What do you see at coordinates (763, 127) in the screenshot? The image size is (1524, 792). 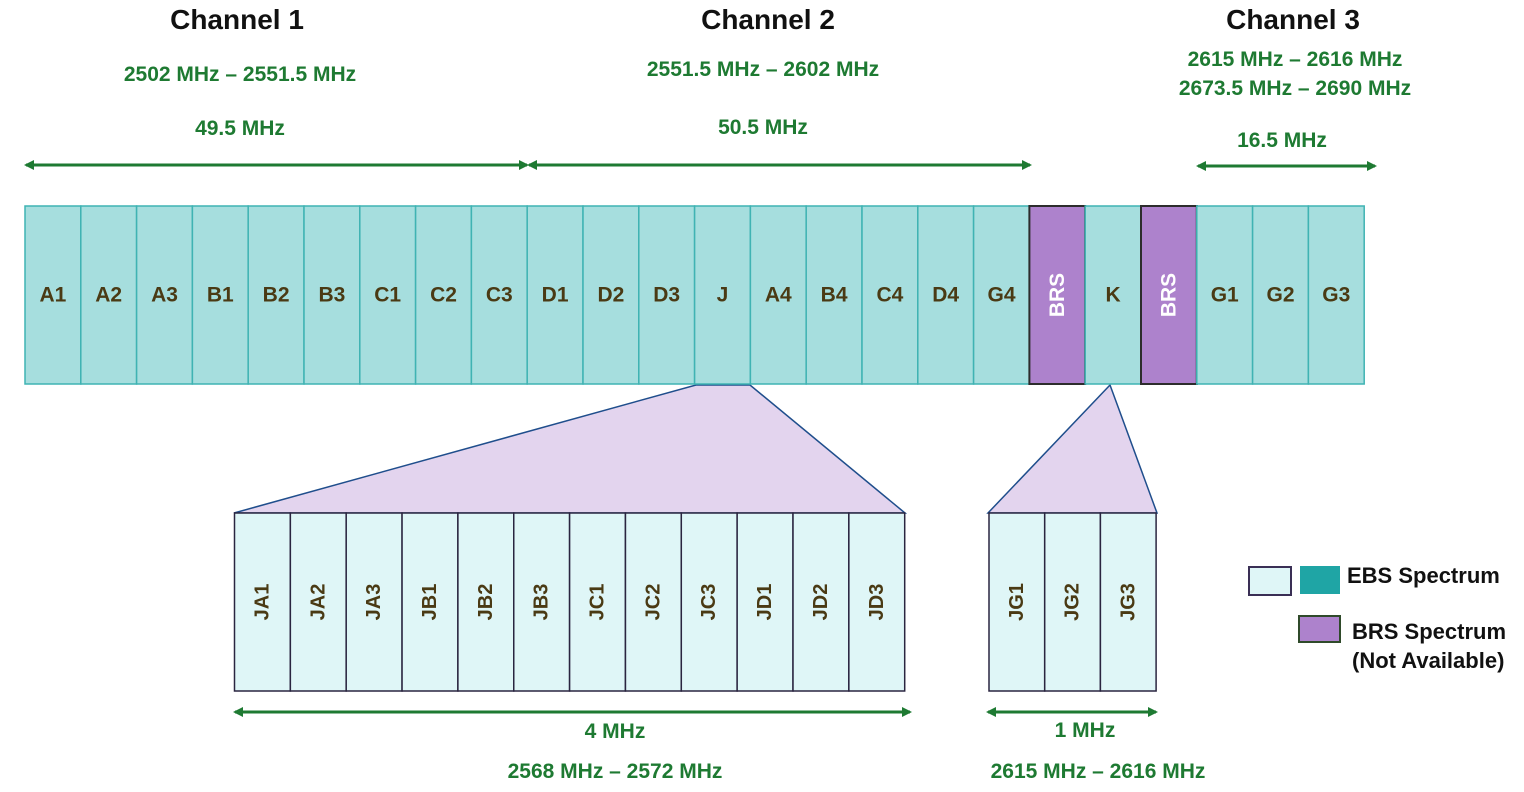 I see `channel-2-width: 50.5 MHz` at bounding box center [763, 127].